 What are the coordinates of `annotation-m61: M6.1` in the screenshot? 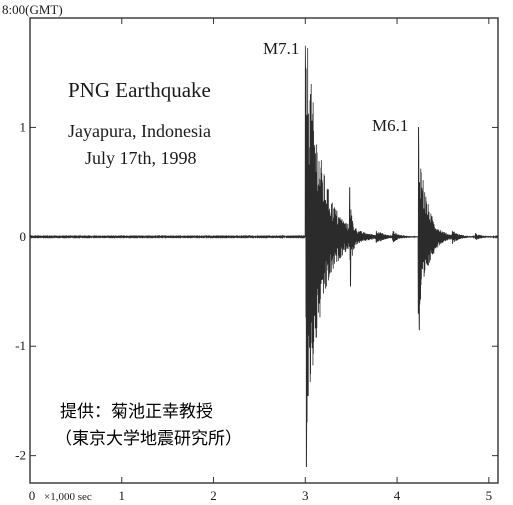 It's located at (390, 125).